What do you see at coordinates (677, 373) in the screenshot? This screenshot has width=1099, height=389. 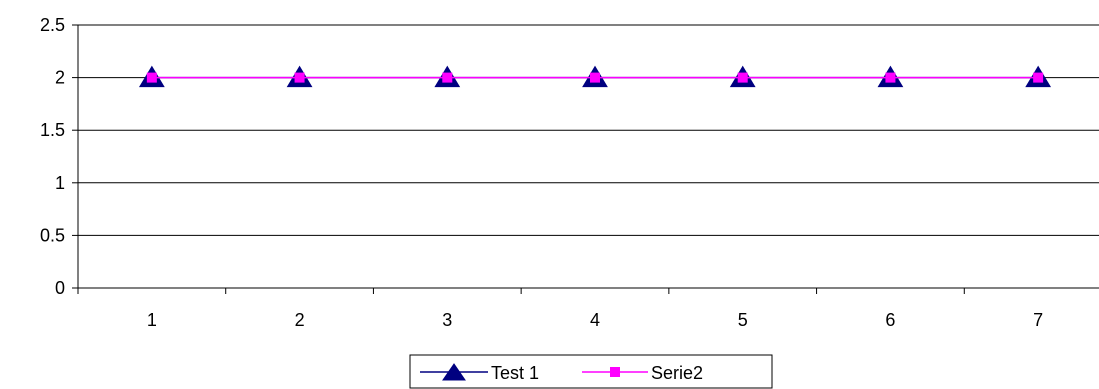 I see `legend-label-serie2: Serie2` at bounding box center [677, 373].